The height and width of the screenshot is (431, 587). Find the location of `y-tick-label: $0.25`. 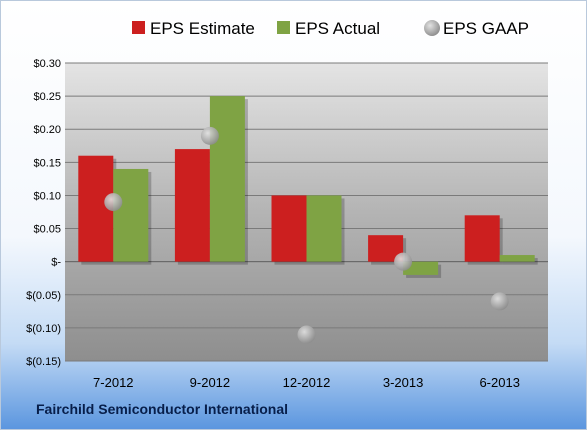

y-tick-label: $0.25 is located at coordinates (47, 97).